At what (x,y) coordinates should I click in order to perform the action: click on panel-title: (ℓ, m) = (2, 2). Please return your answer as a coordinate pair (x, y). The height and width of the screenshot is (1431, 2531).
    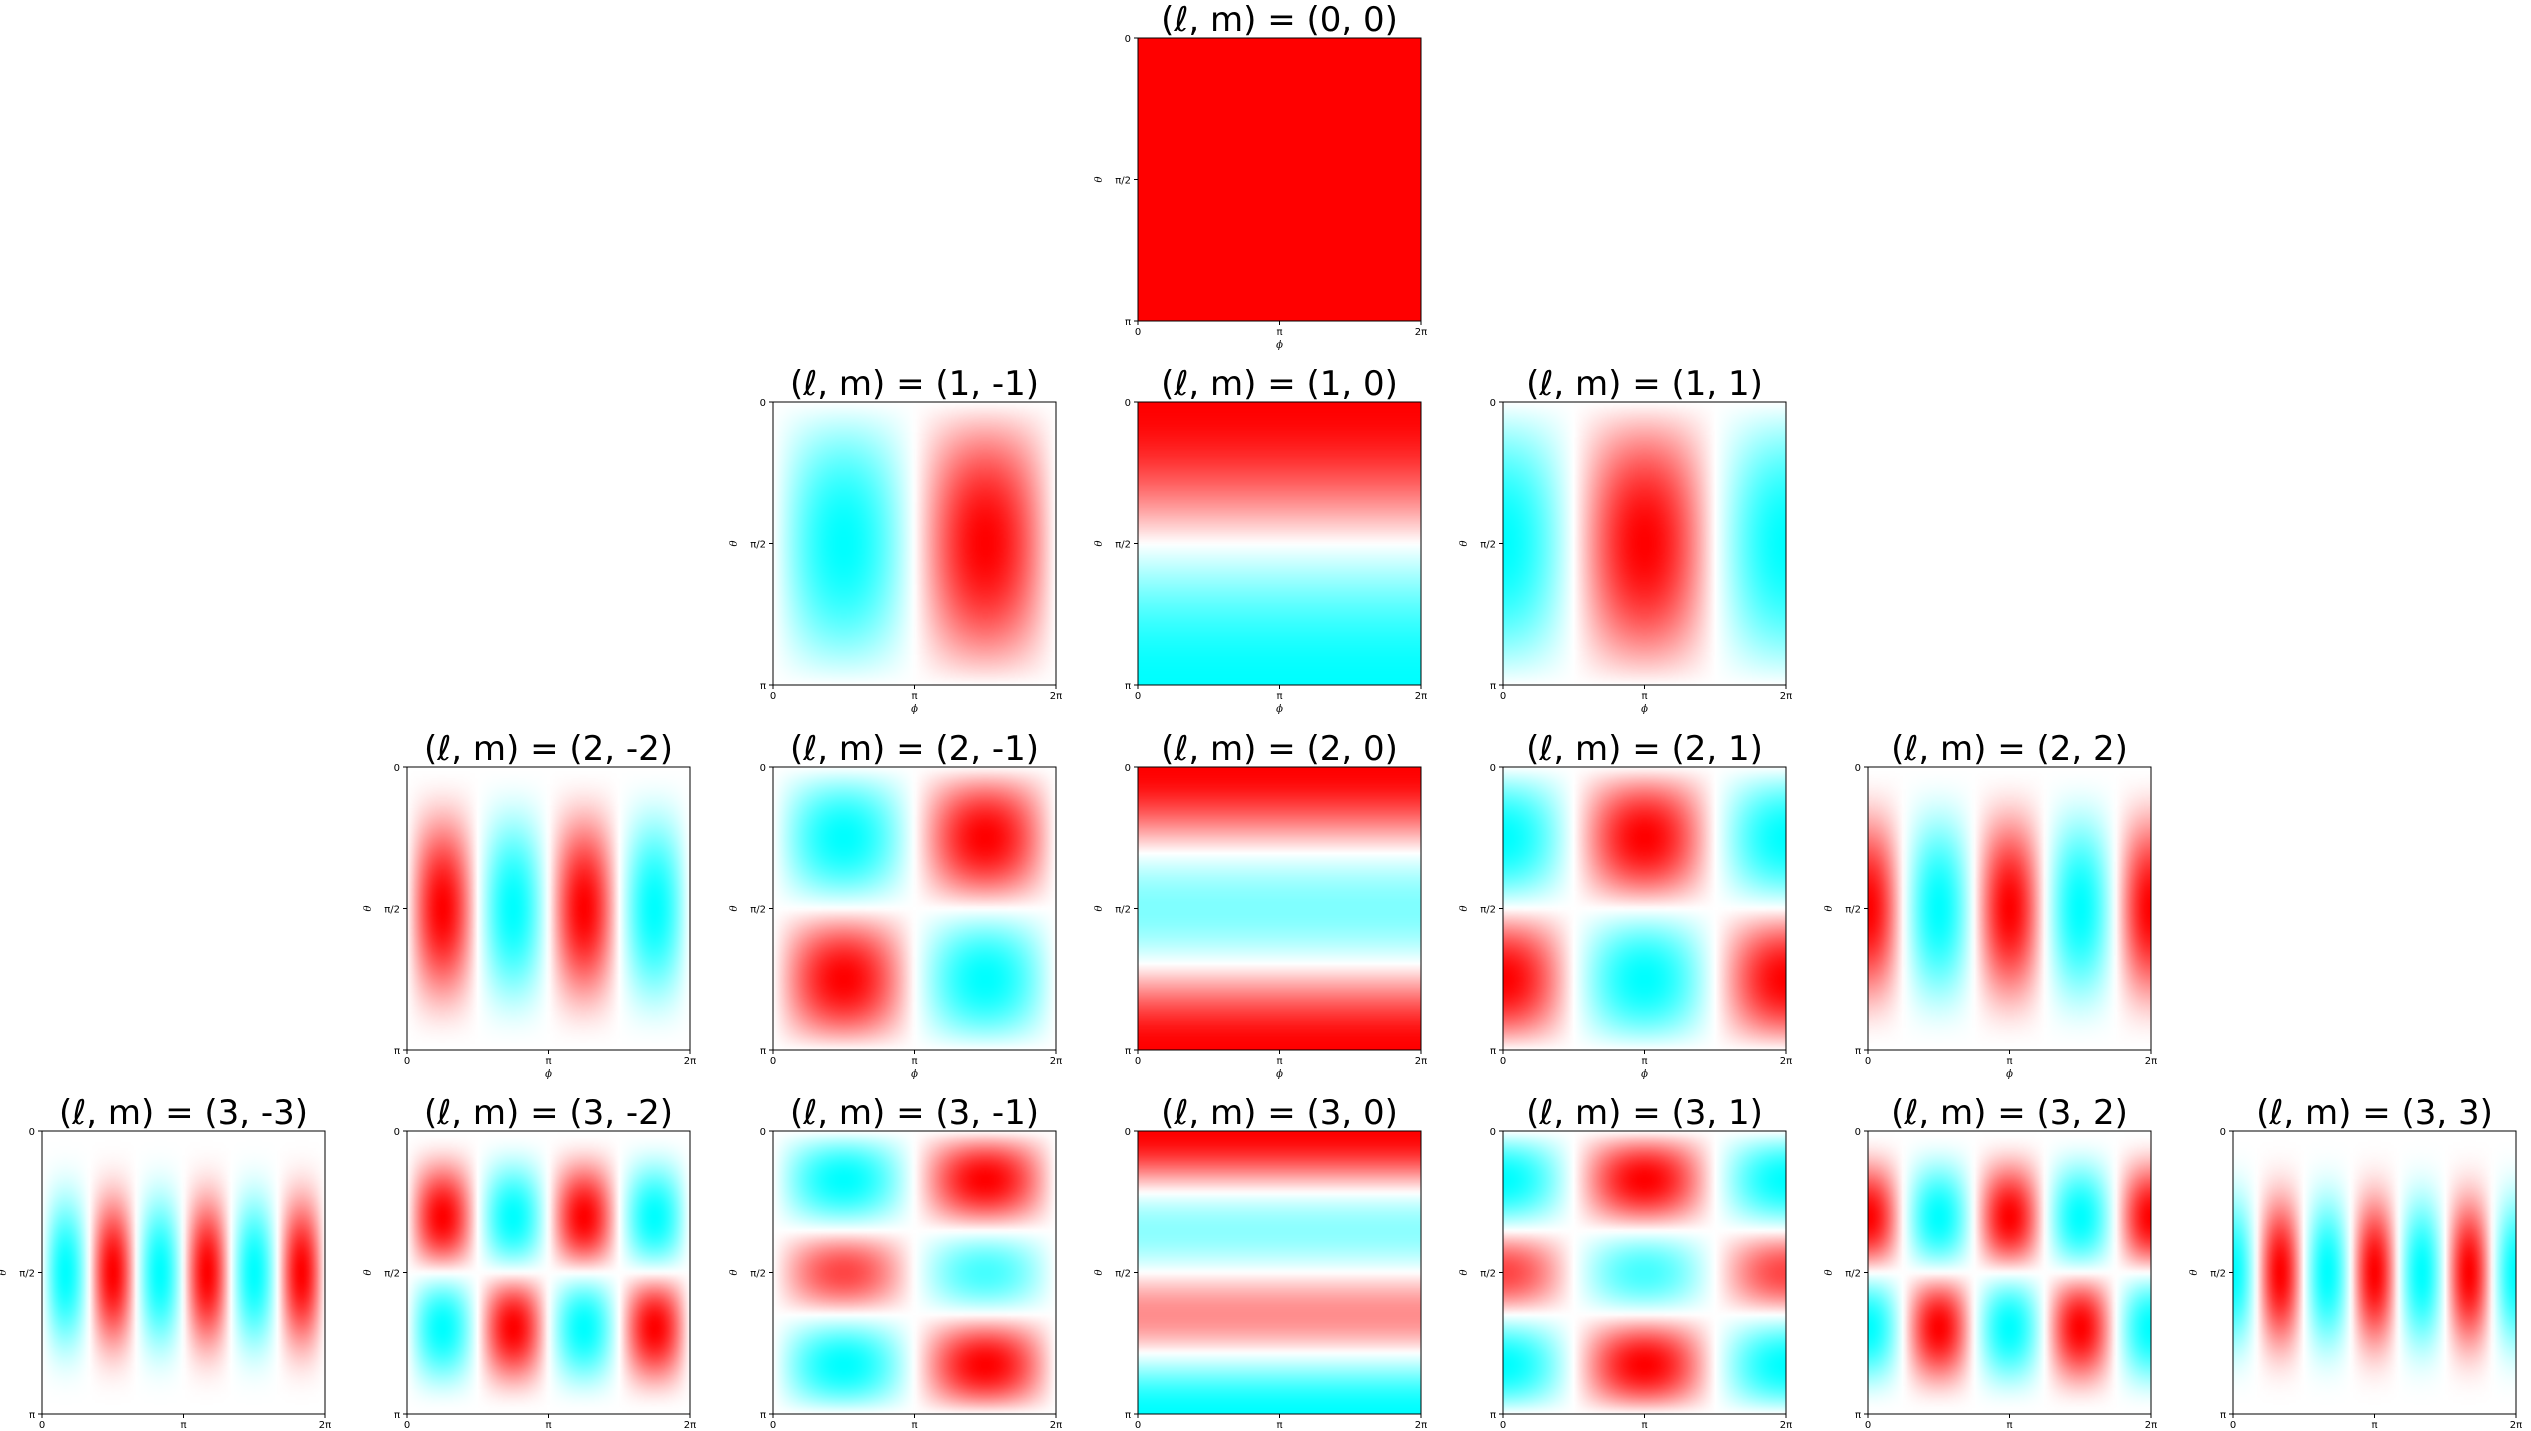
    Looking at the image, I should click on (2009, 749).